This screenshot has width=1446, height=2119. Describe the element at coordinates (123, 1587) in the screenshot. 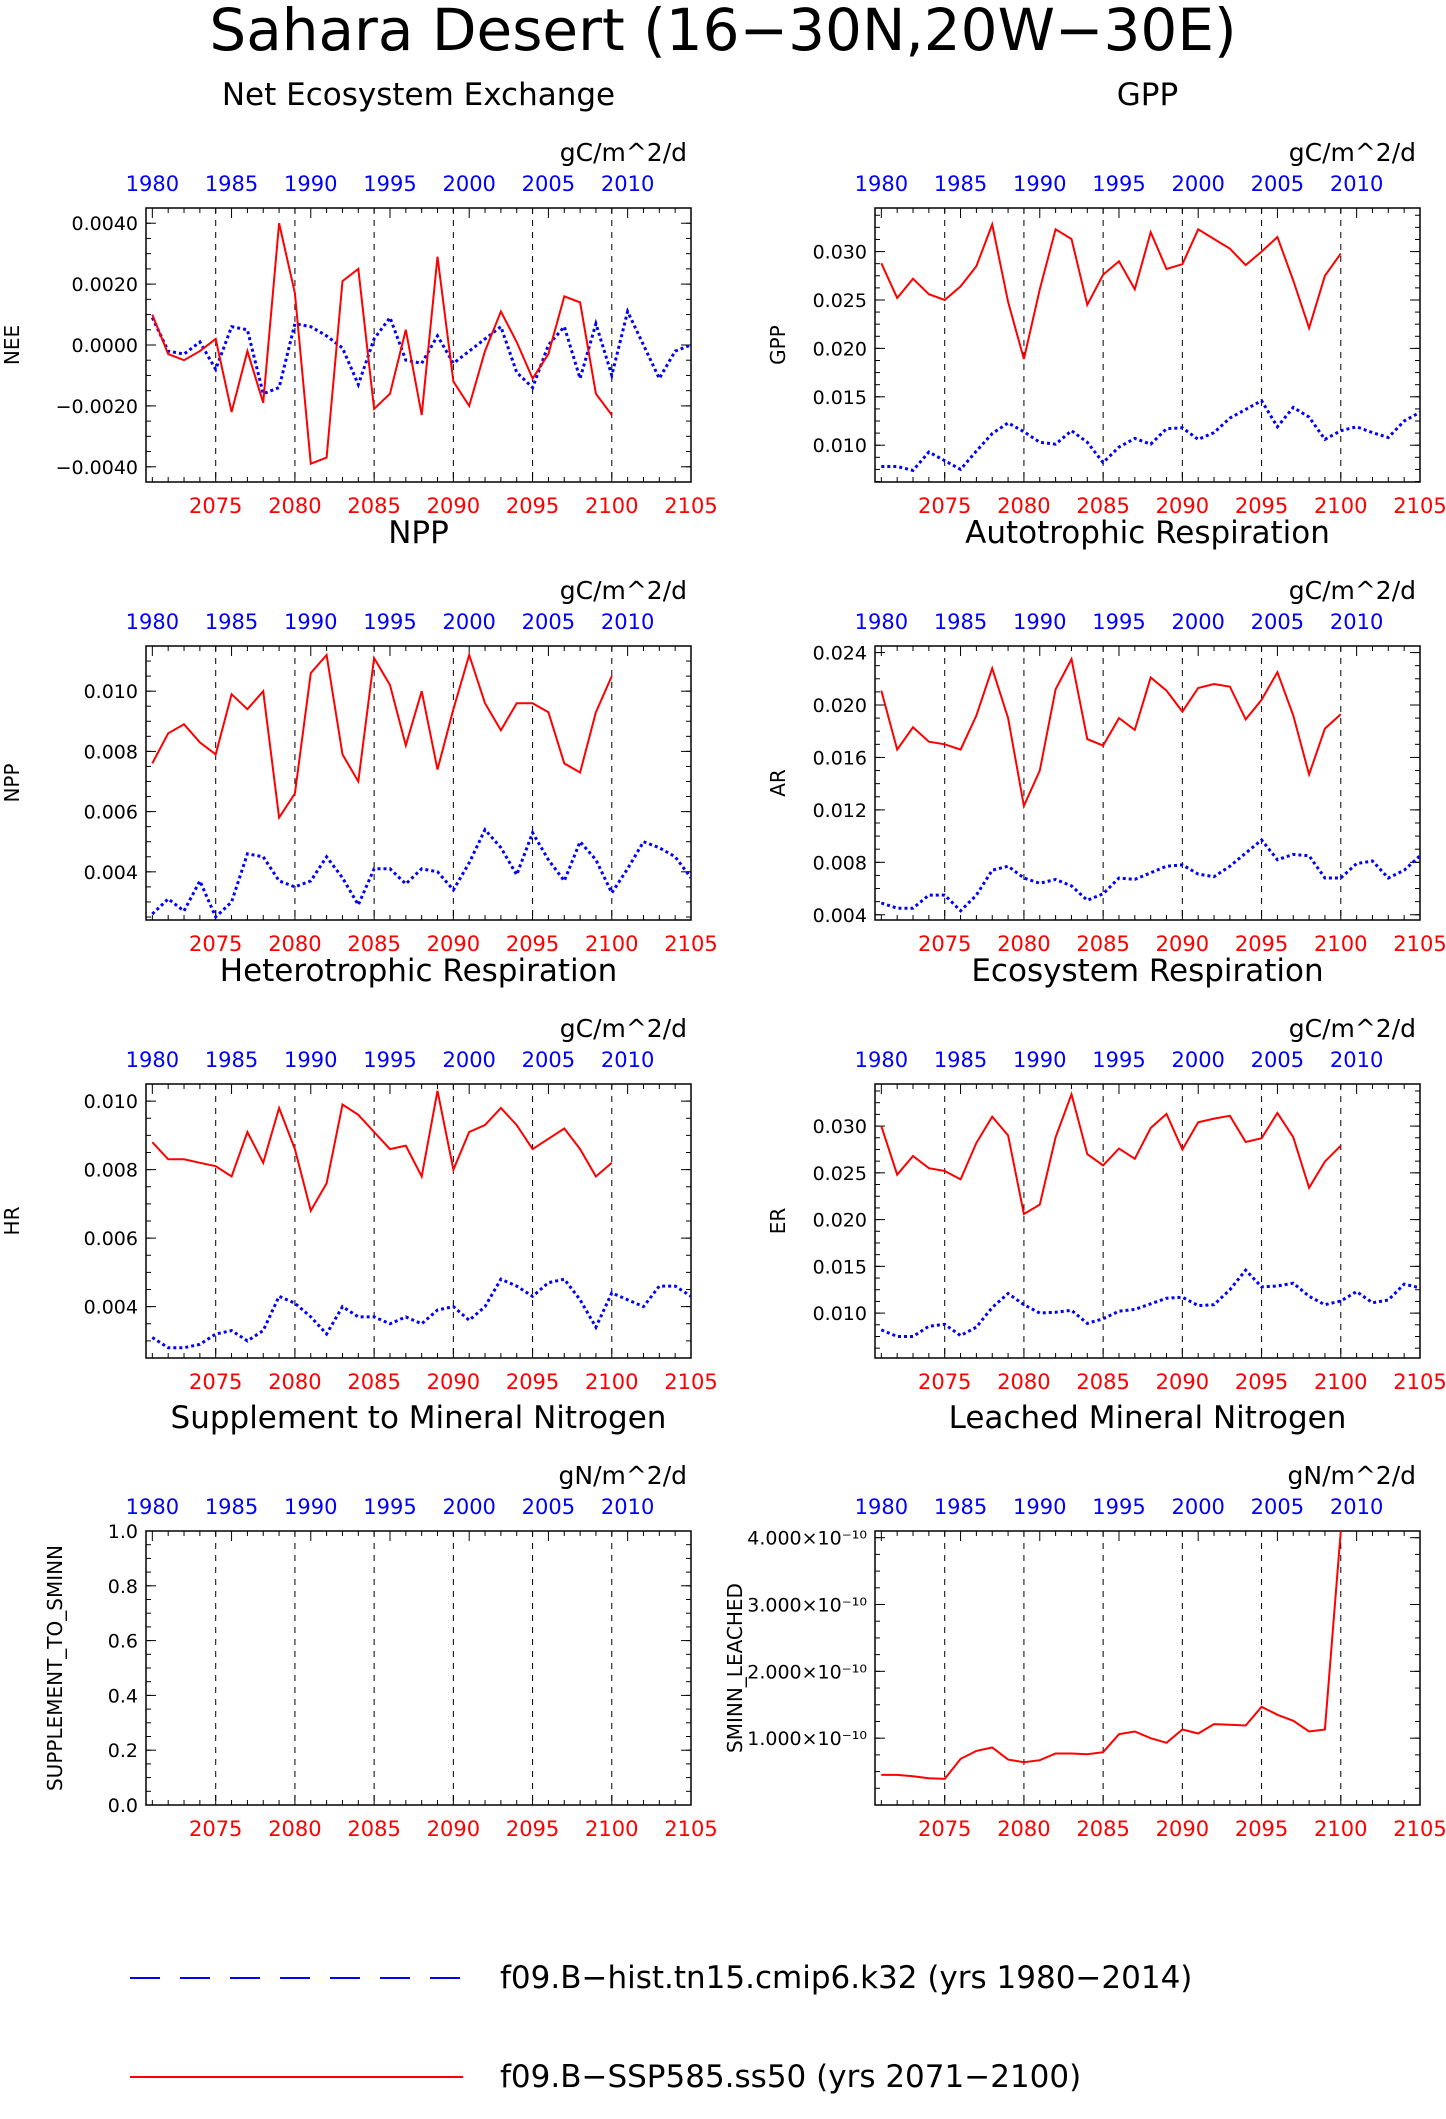

I see `y-tick-label: 0.8` at that location.